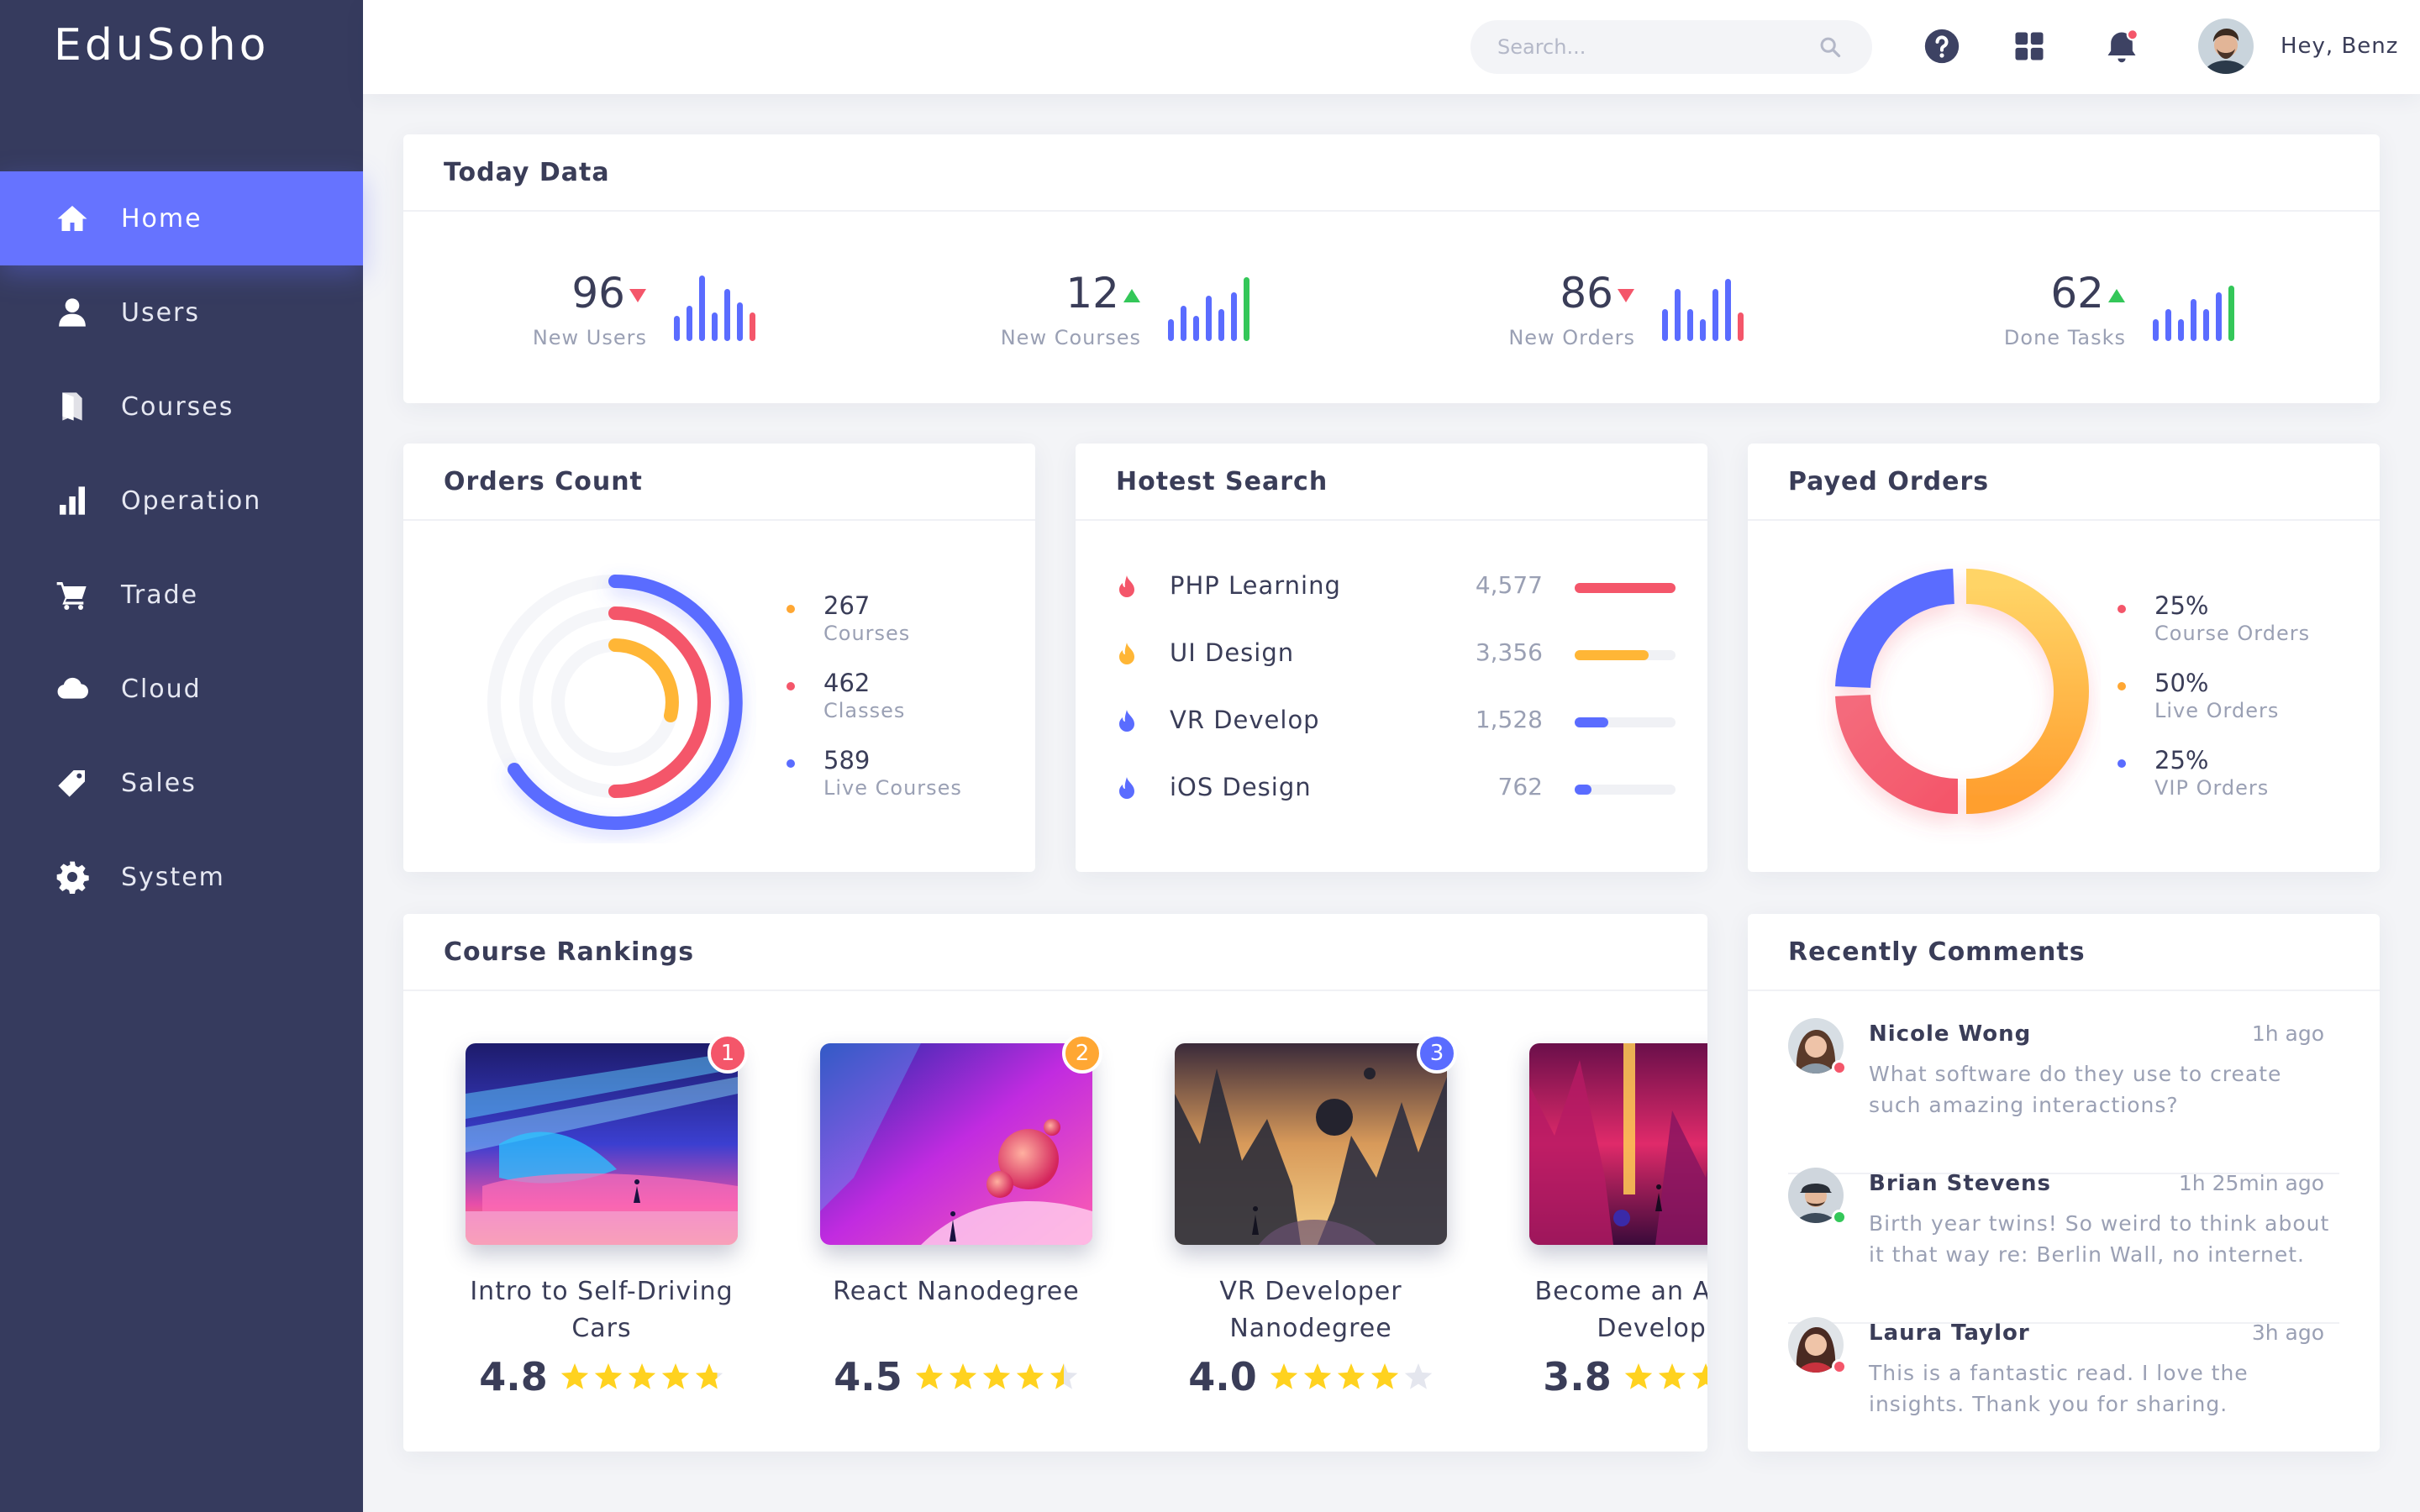 This screenshot has height=1512, width=2420. I want to click on bar-chart-icon, so click(72, 500).